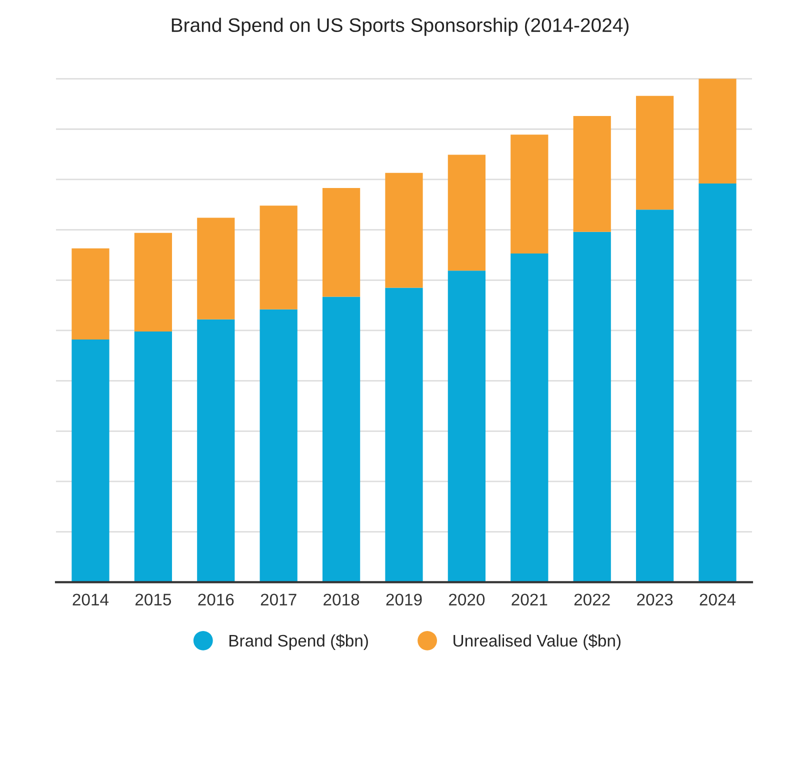  What do you see at coordinates (592, 600) in the screenshot?
I see `x-tick-label: 2022` at bounding box center [592, 600].